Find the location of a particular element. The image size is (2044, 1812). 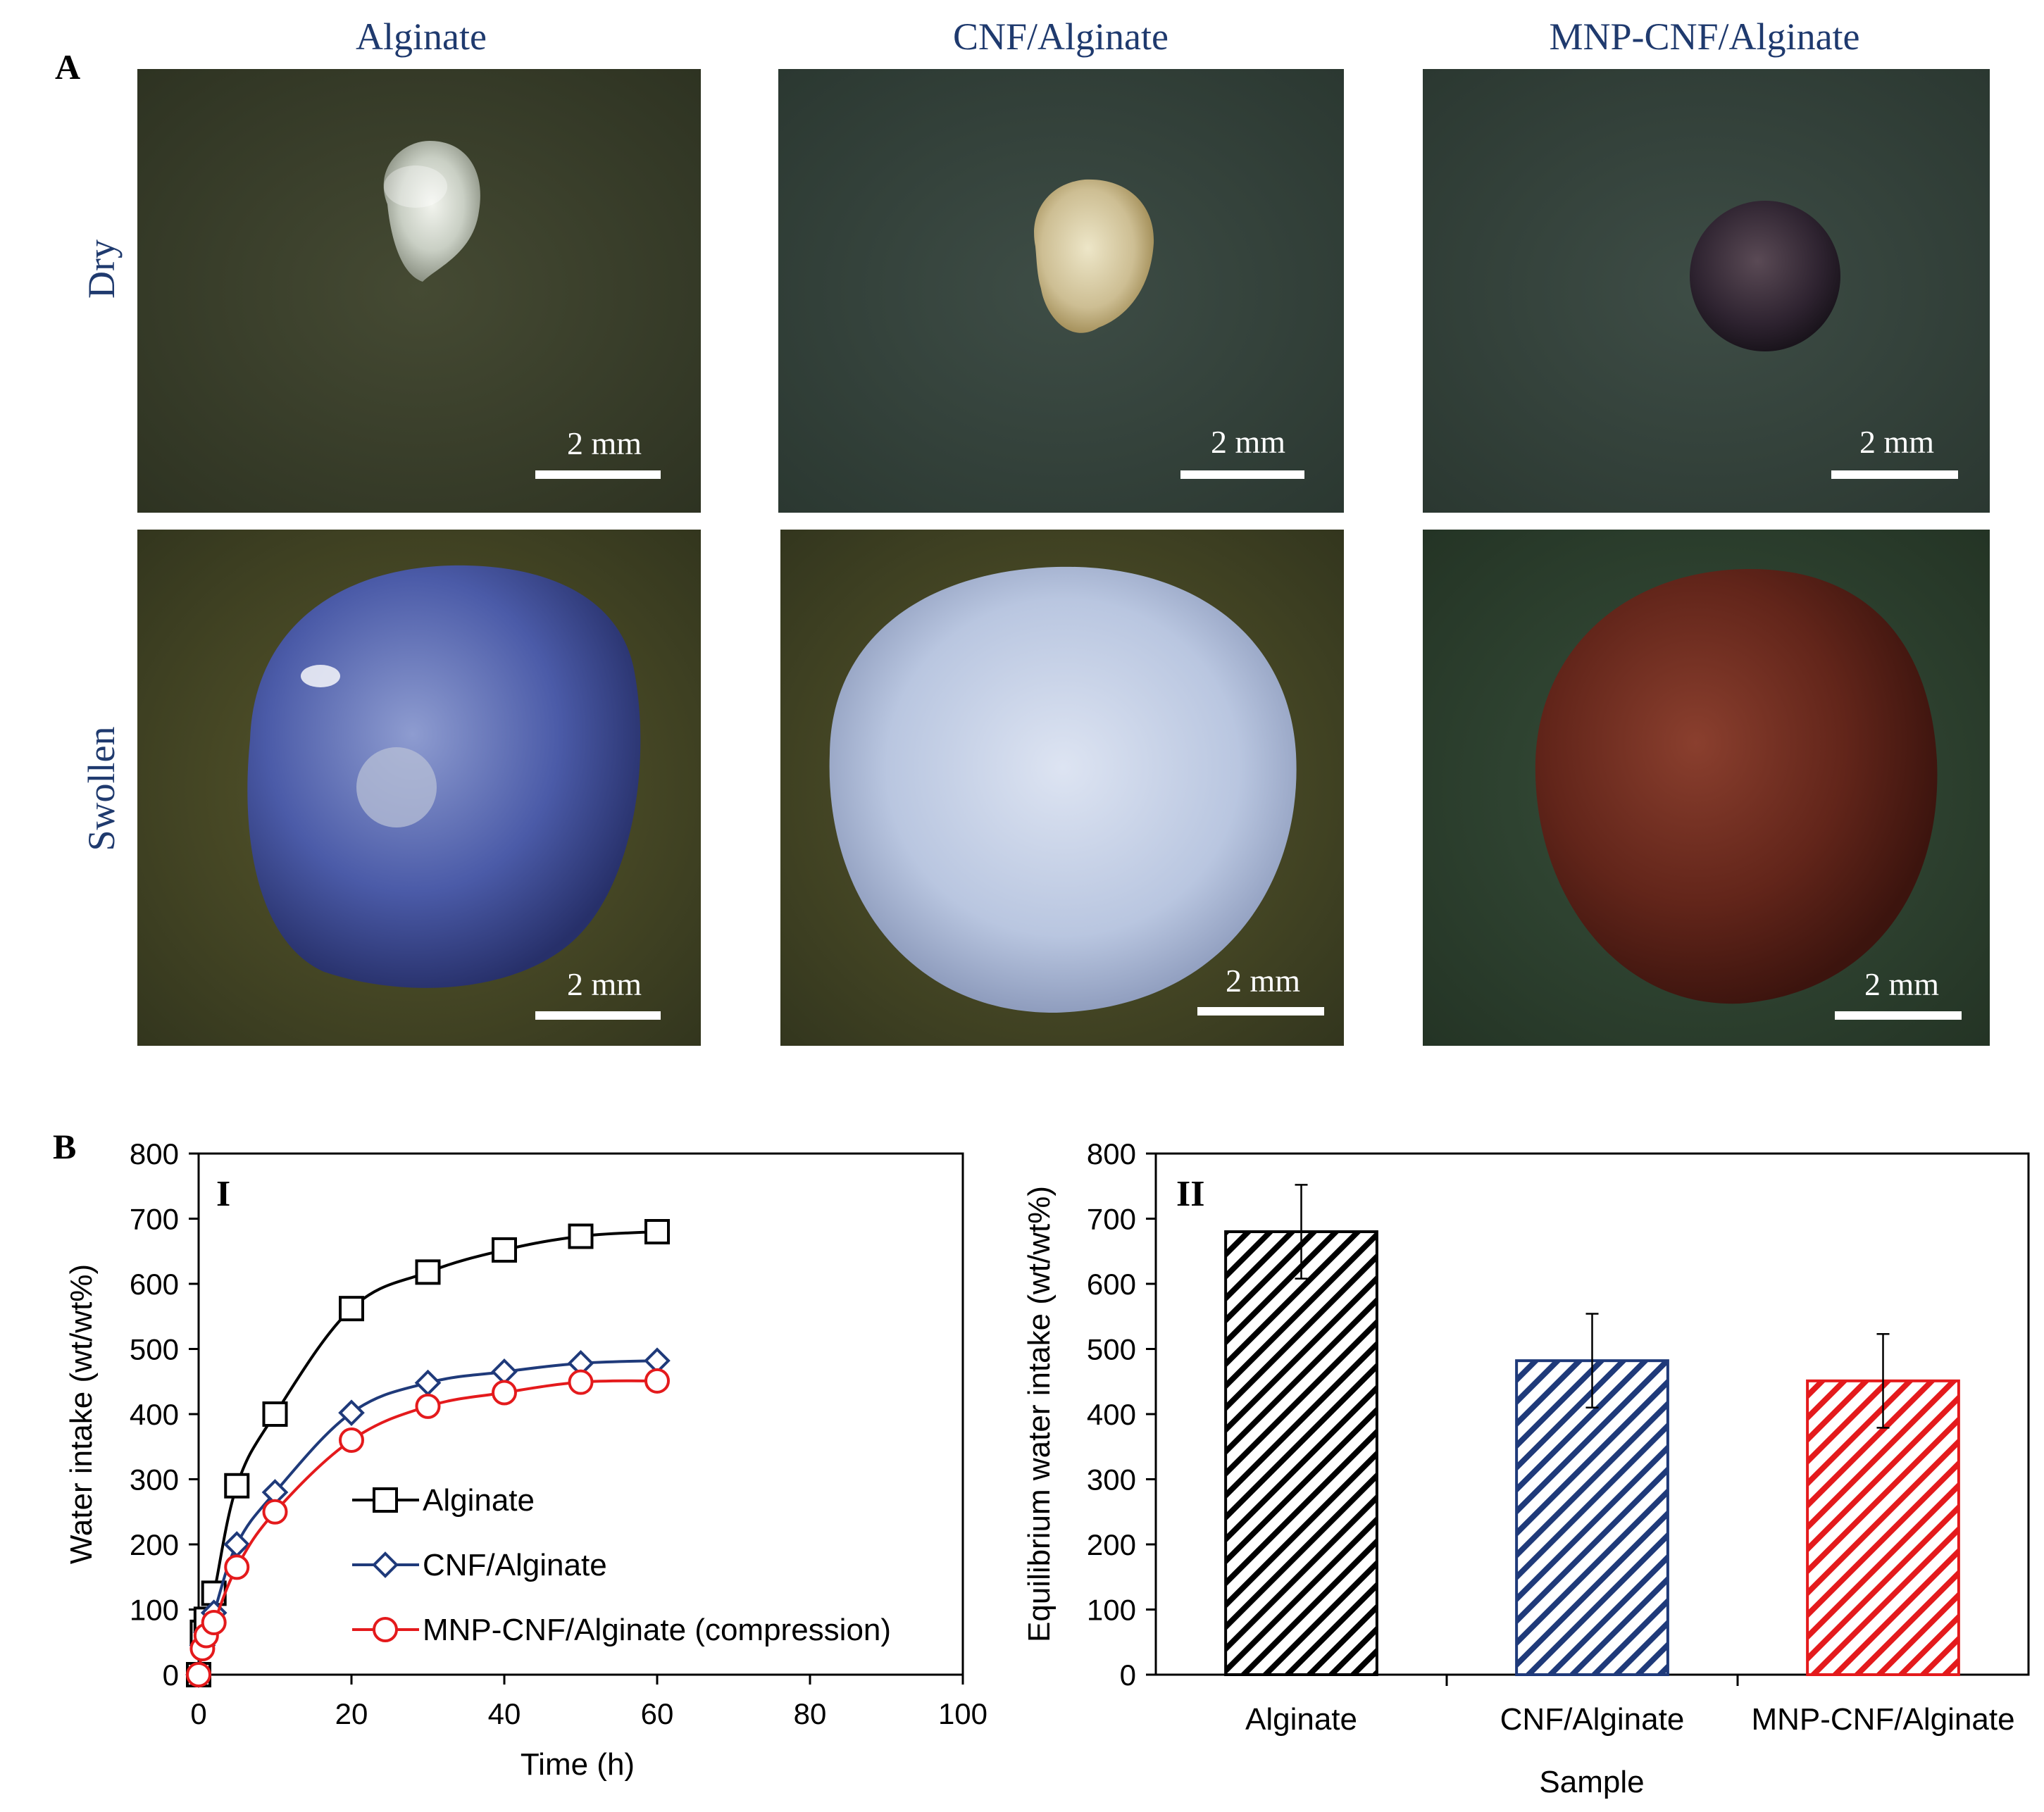

x-tick-label: 40 is located at coordinates (504, 1714).